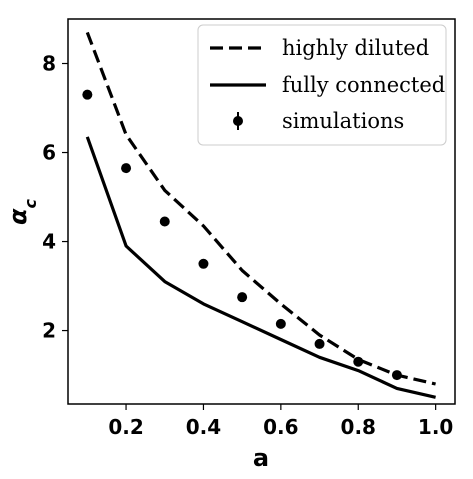  What do you see at coordinates (49, 64) in the screenshot?
I see `y-tick-label: 8` at bounding box center [49, 64].